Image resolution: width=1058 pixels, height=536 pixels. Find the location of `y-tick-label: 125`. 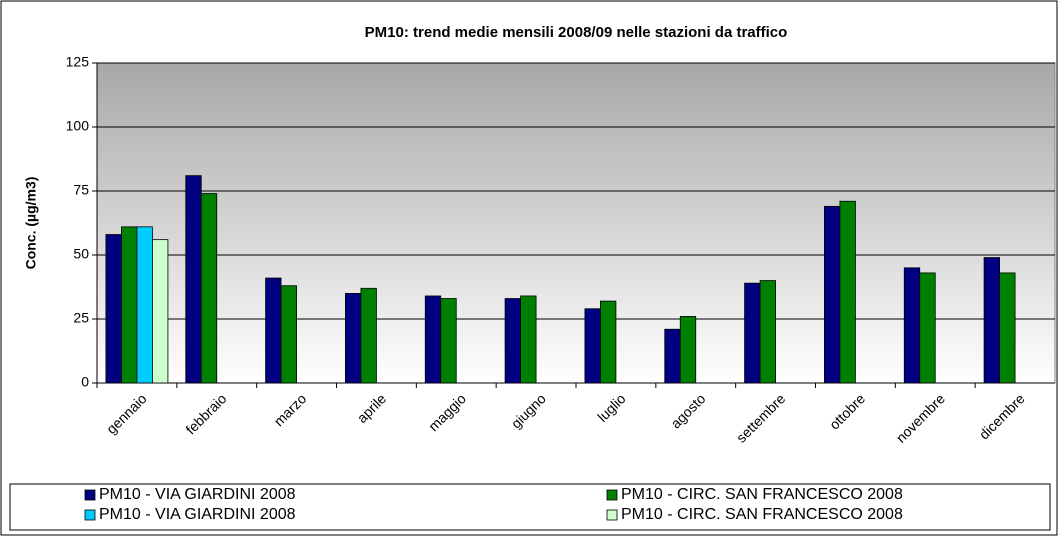

y-tick-label: 125 is located at coordinates (78, 62).